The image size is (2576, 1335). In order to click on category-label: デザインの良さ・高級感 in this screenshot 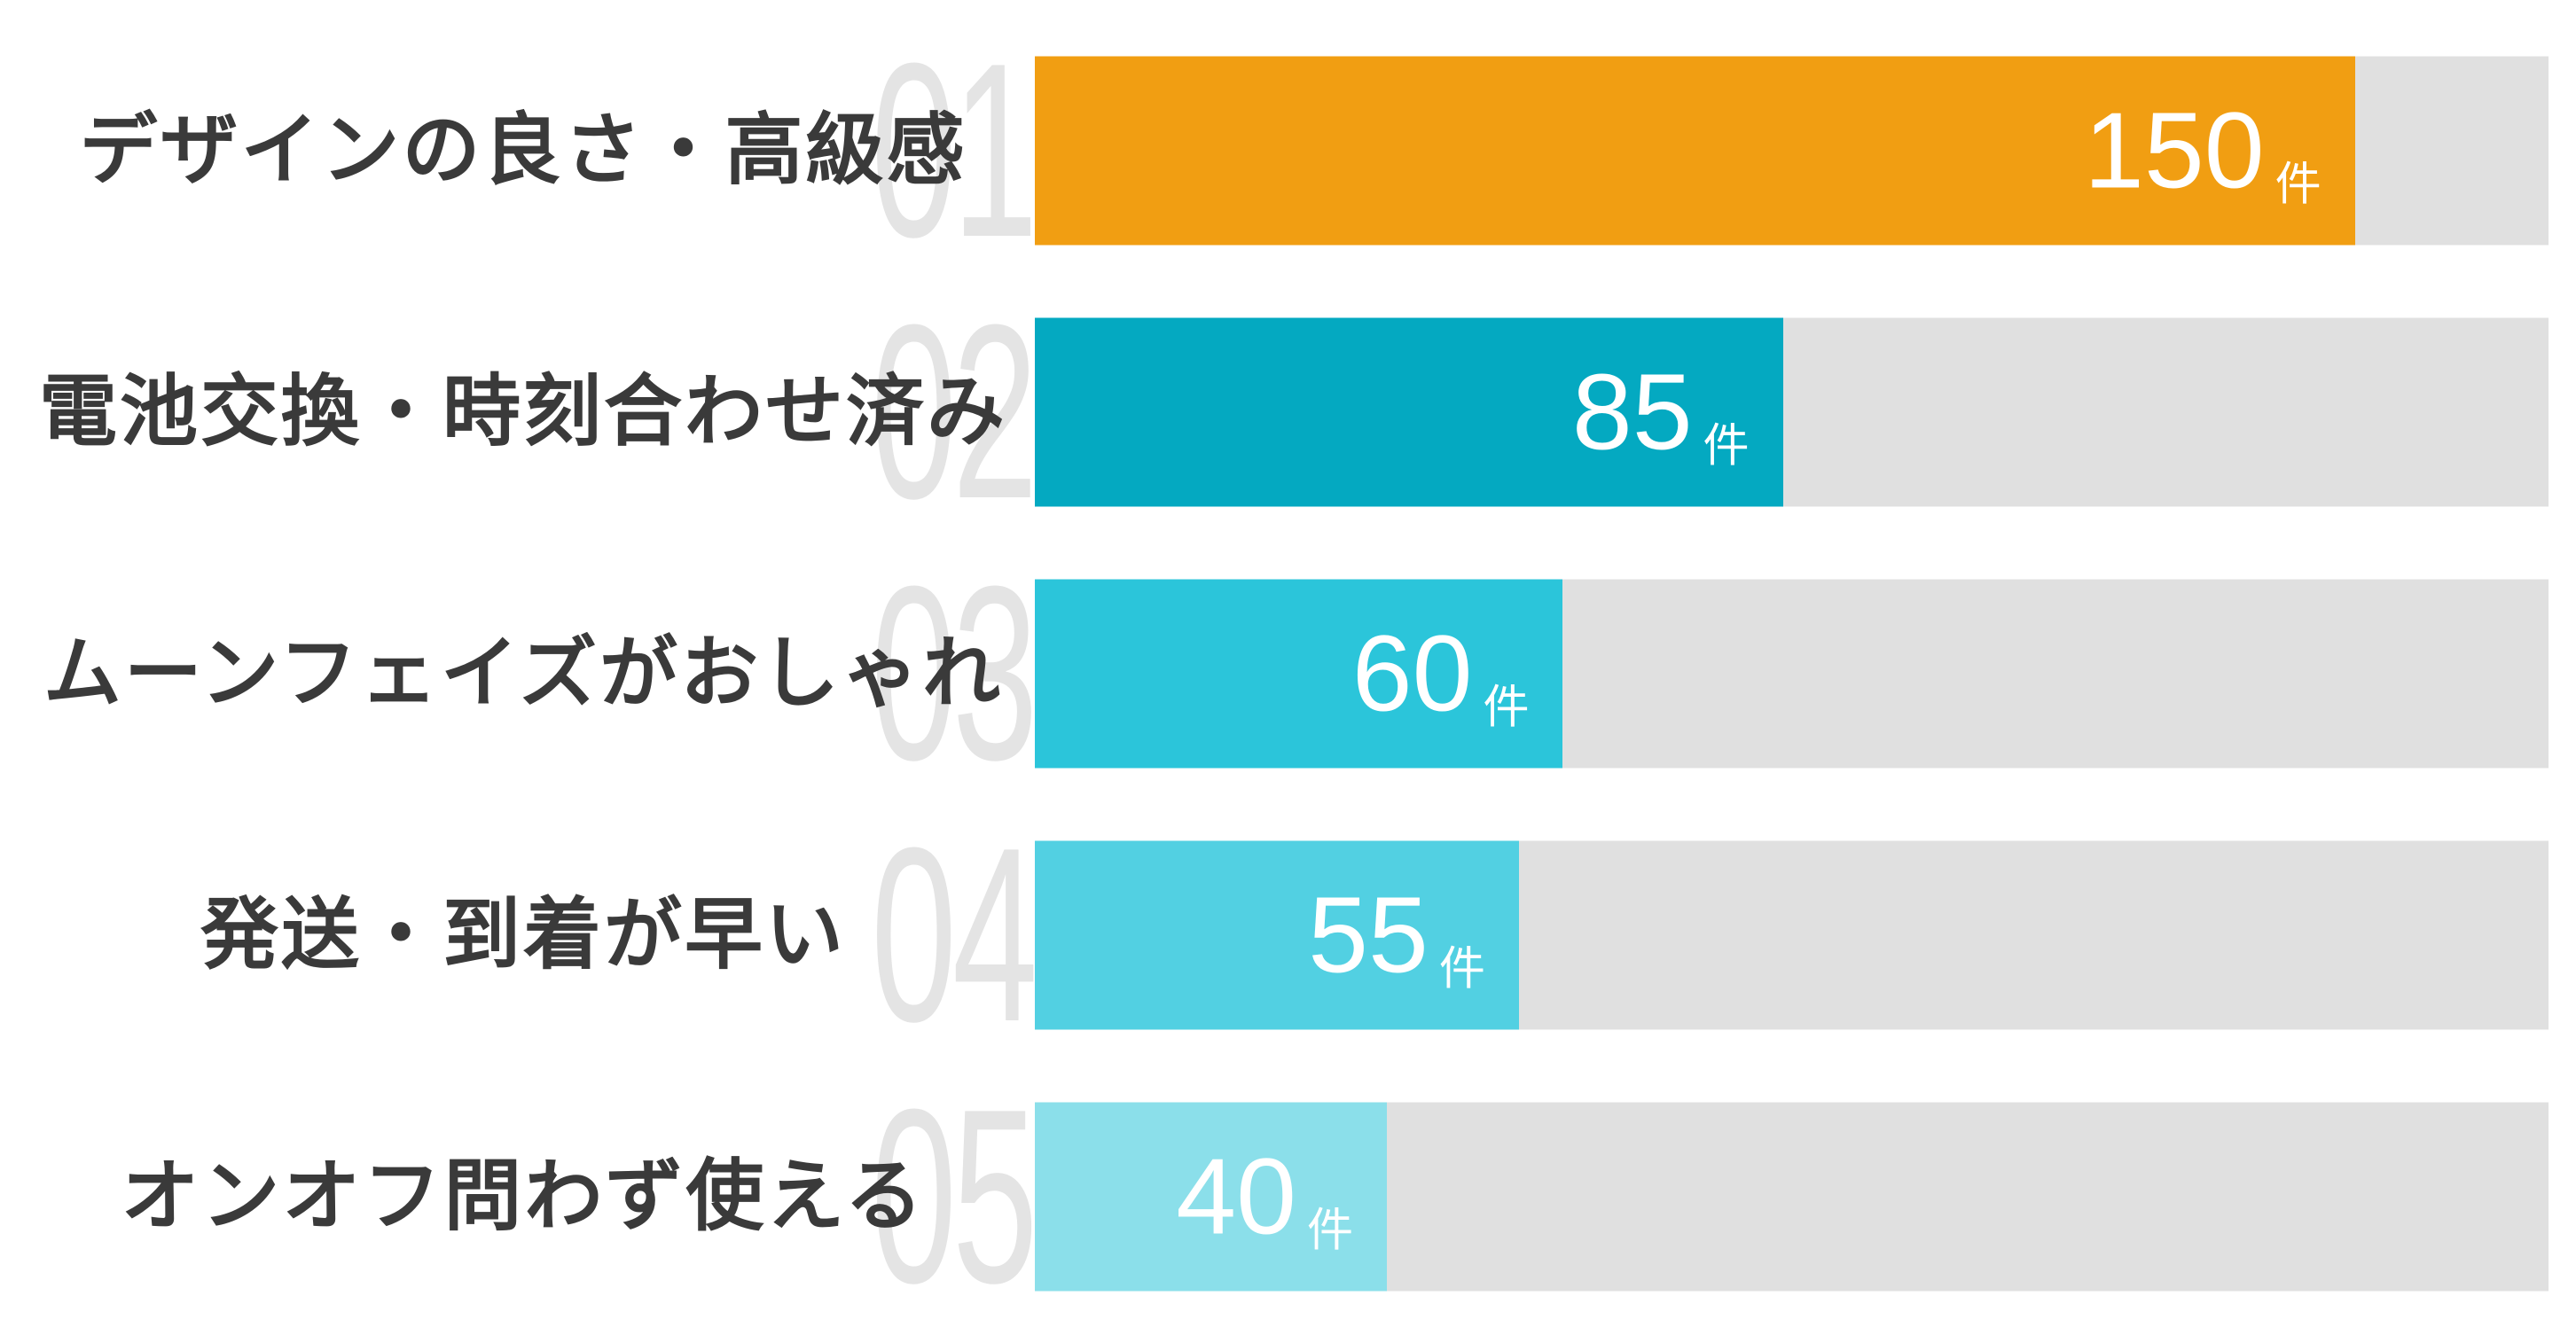, I will do `click(523, 150)`.